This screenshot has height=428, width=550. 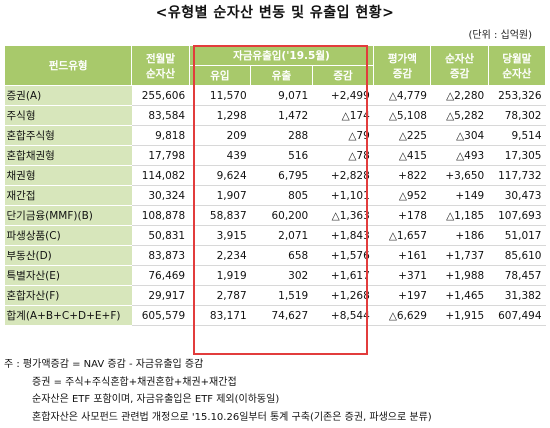 What do you see at coordinates (68, 195) in the screenshot?
I see `cell-name: 재간접` at bounding box center [68, 195].